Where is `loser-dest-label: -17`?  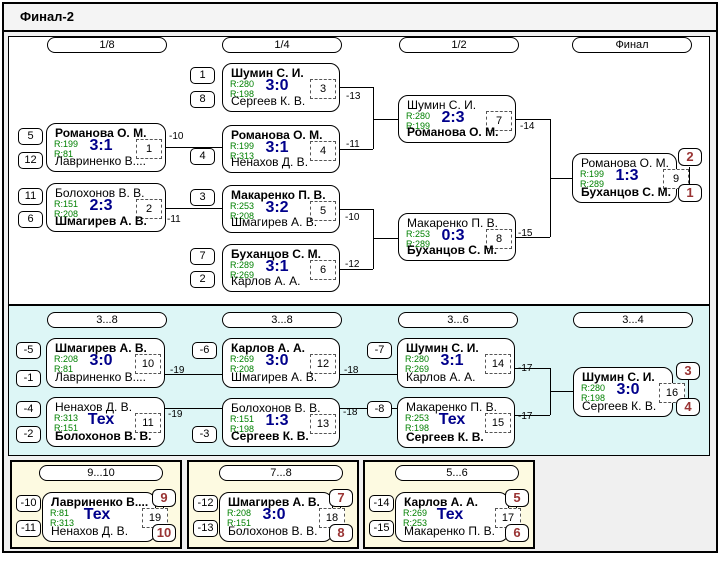
loser-dest-label: -17 is located at coordinates (525, 368).